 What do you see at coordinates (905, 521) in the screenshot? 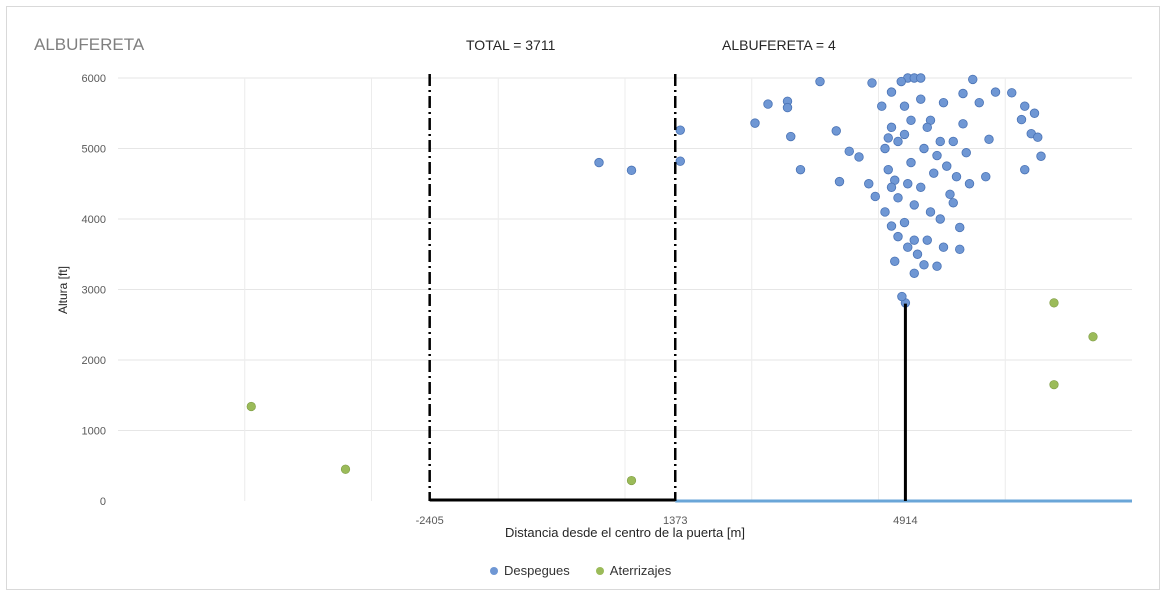
I see `x-tick-label: 4914` at bounding box center [905, 521].